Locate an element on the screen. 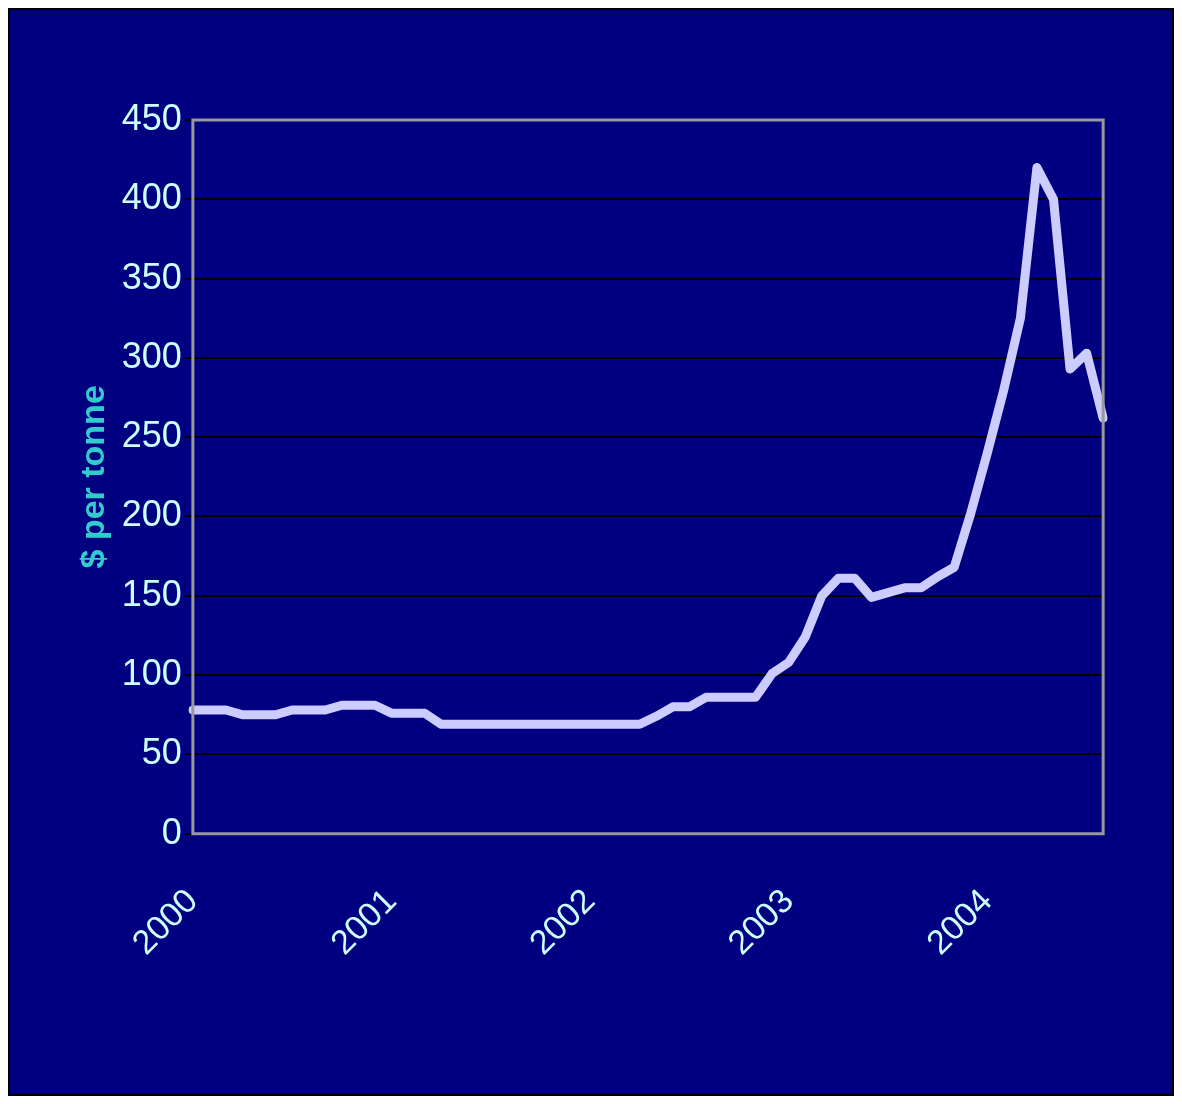  y-tick-label: 50 is located at coordinates (161, 752).